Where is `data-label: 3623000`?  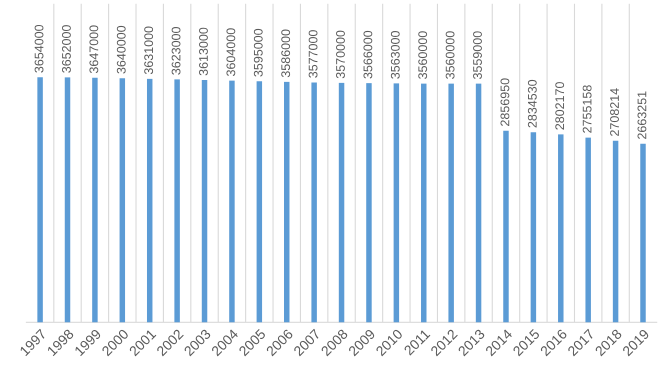 data-label: 3623000 is located at coordinates (176, 51).